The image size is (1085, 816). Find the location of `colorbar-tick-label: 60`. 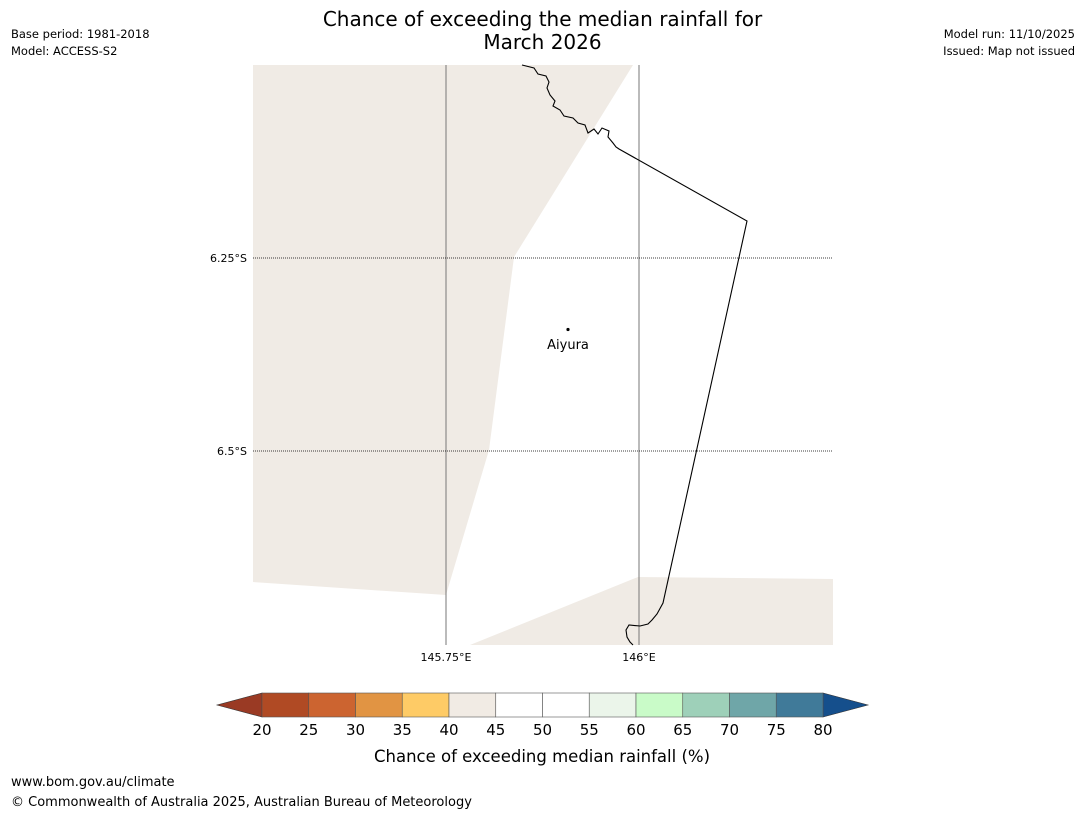

colorbar-tick-label: 60 is located at coordinates (635, 730).